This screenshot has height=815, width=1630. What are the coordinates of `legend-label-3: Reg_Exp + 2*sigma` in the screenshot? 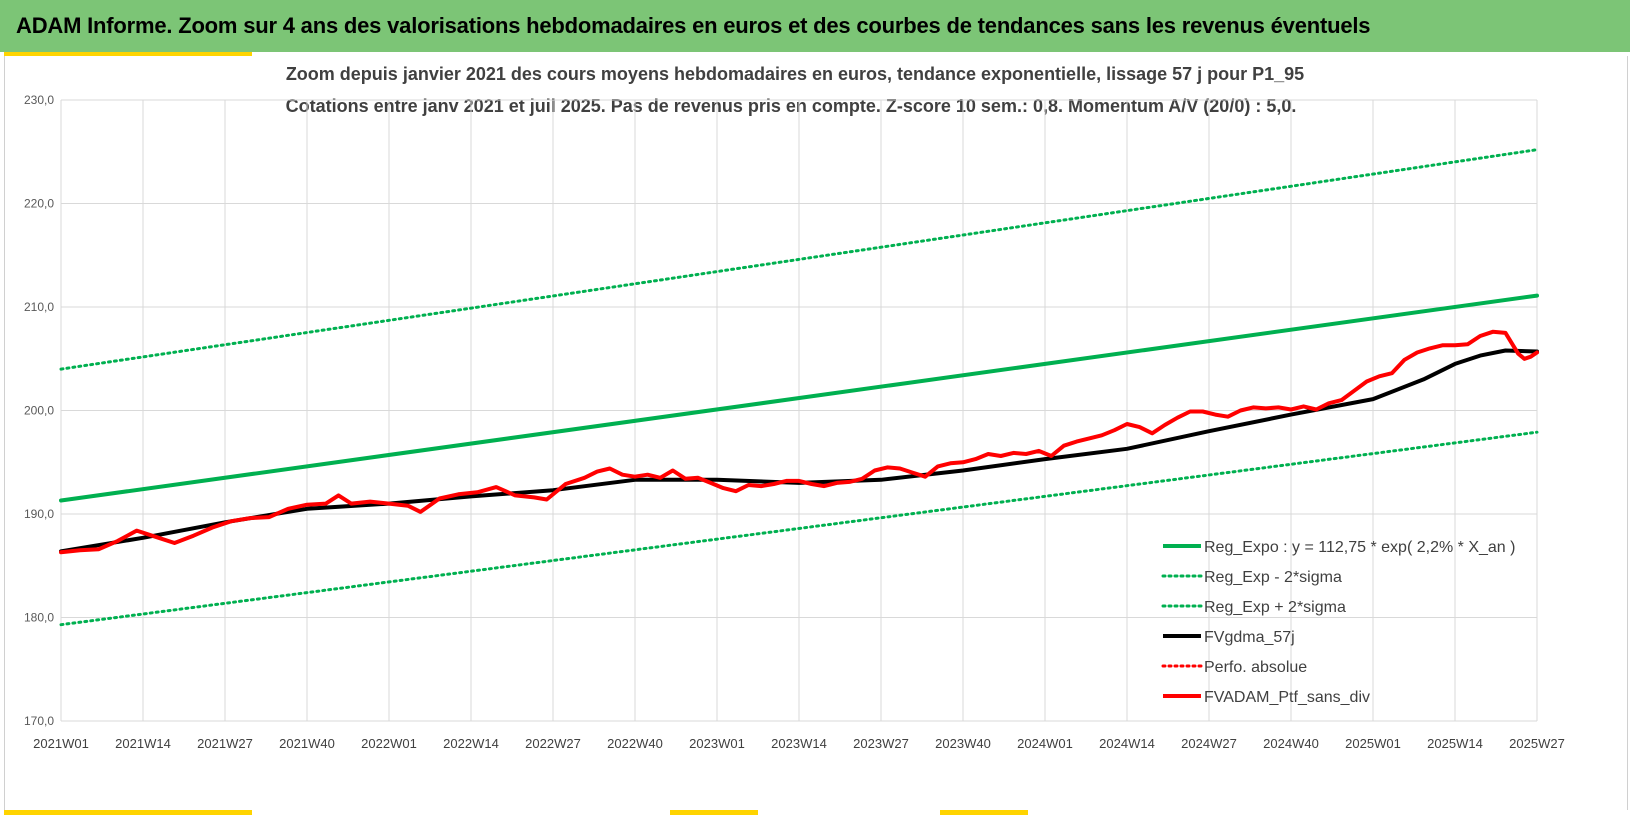 It's located at (1275, 607).